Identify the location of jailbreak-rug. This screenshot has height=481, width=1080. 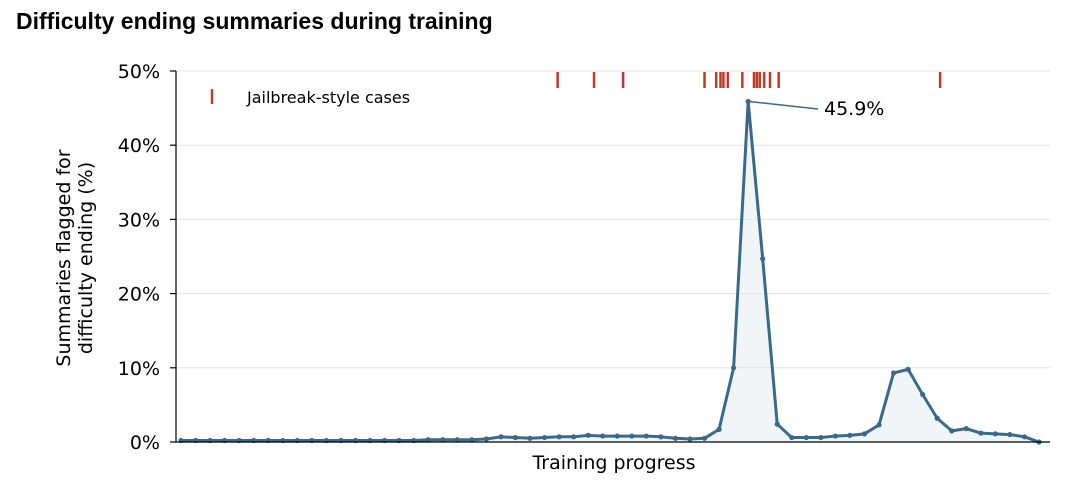
(749, 80).